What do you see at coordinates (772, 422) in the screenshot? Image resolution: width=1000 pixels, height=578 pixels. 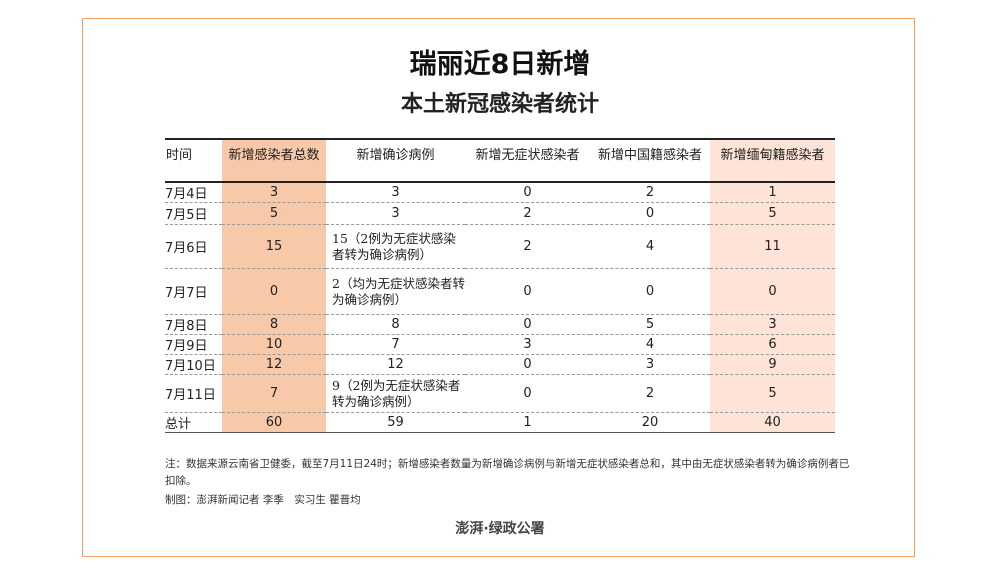 I see `table-cell: 40` at bounding box center [772, 422].